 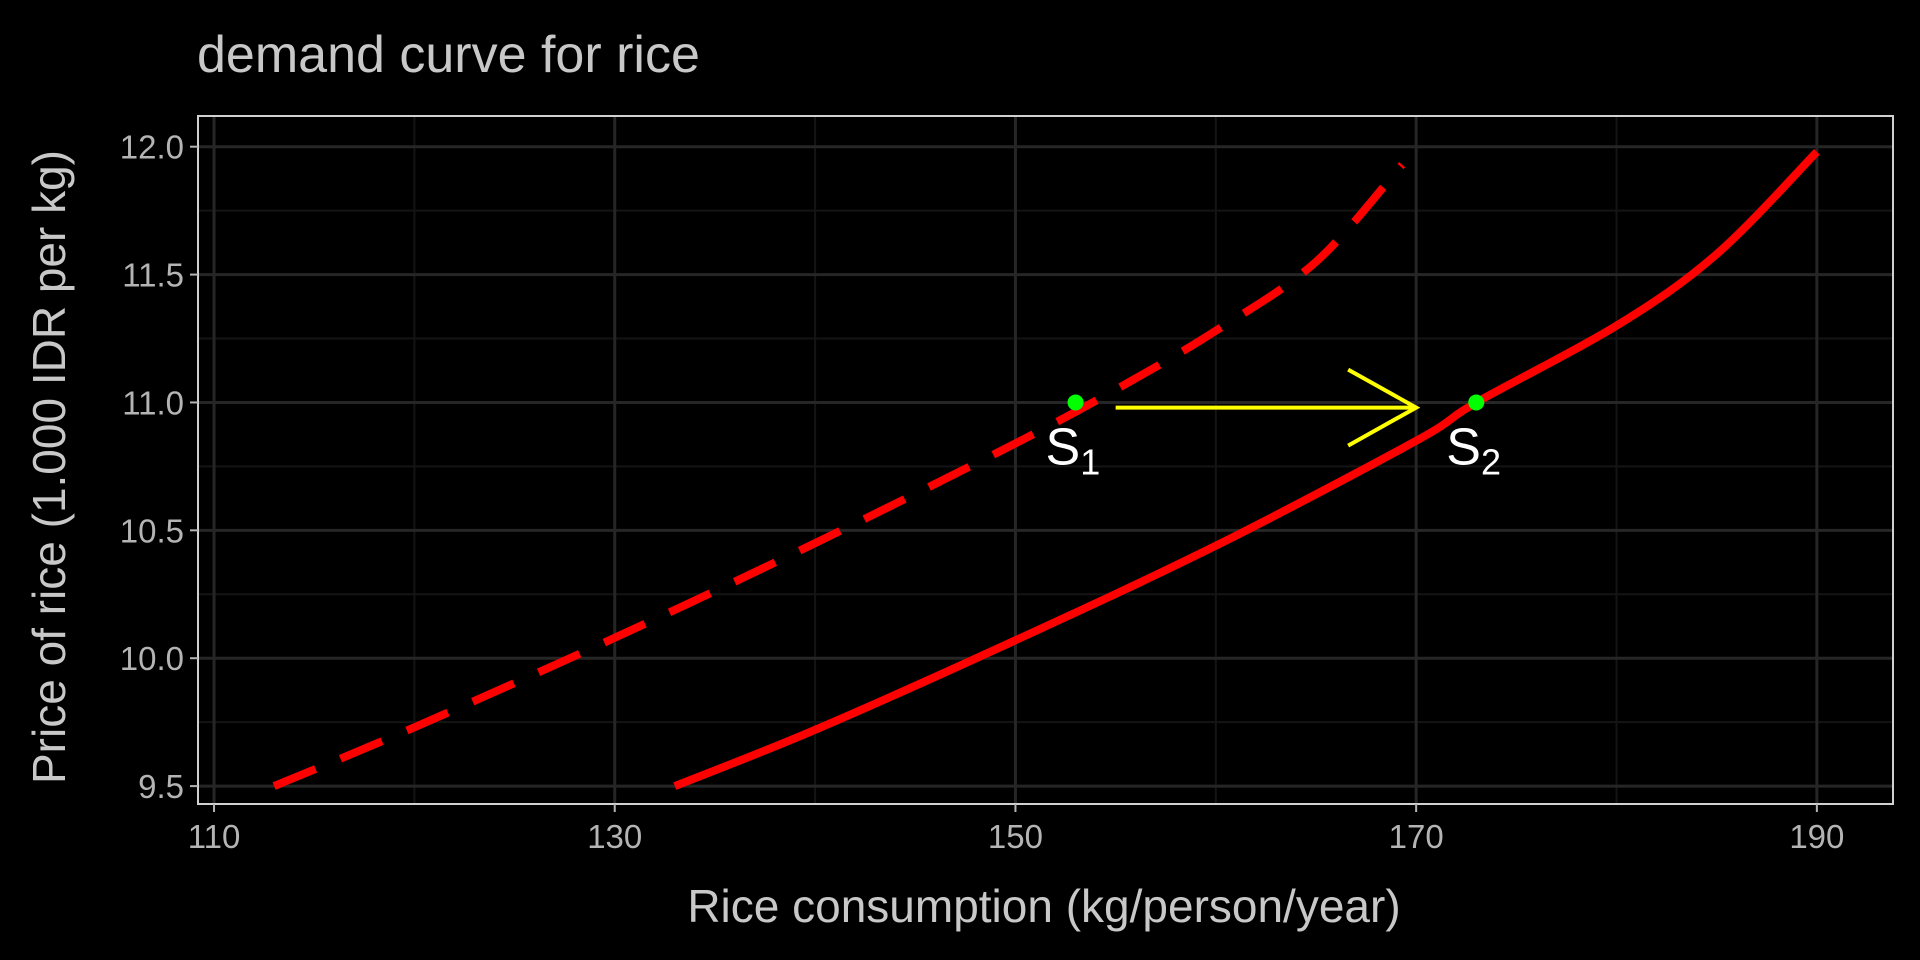 What do you see at coordinates (153, 275) in the screenshot?
I see `y-tick-label: 11.5` at bounding box center [153, 275].